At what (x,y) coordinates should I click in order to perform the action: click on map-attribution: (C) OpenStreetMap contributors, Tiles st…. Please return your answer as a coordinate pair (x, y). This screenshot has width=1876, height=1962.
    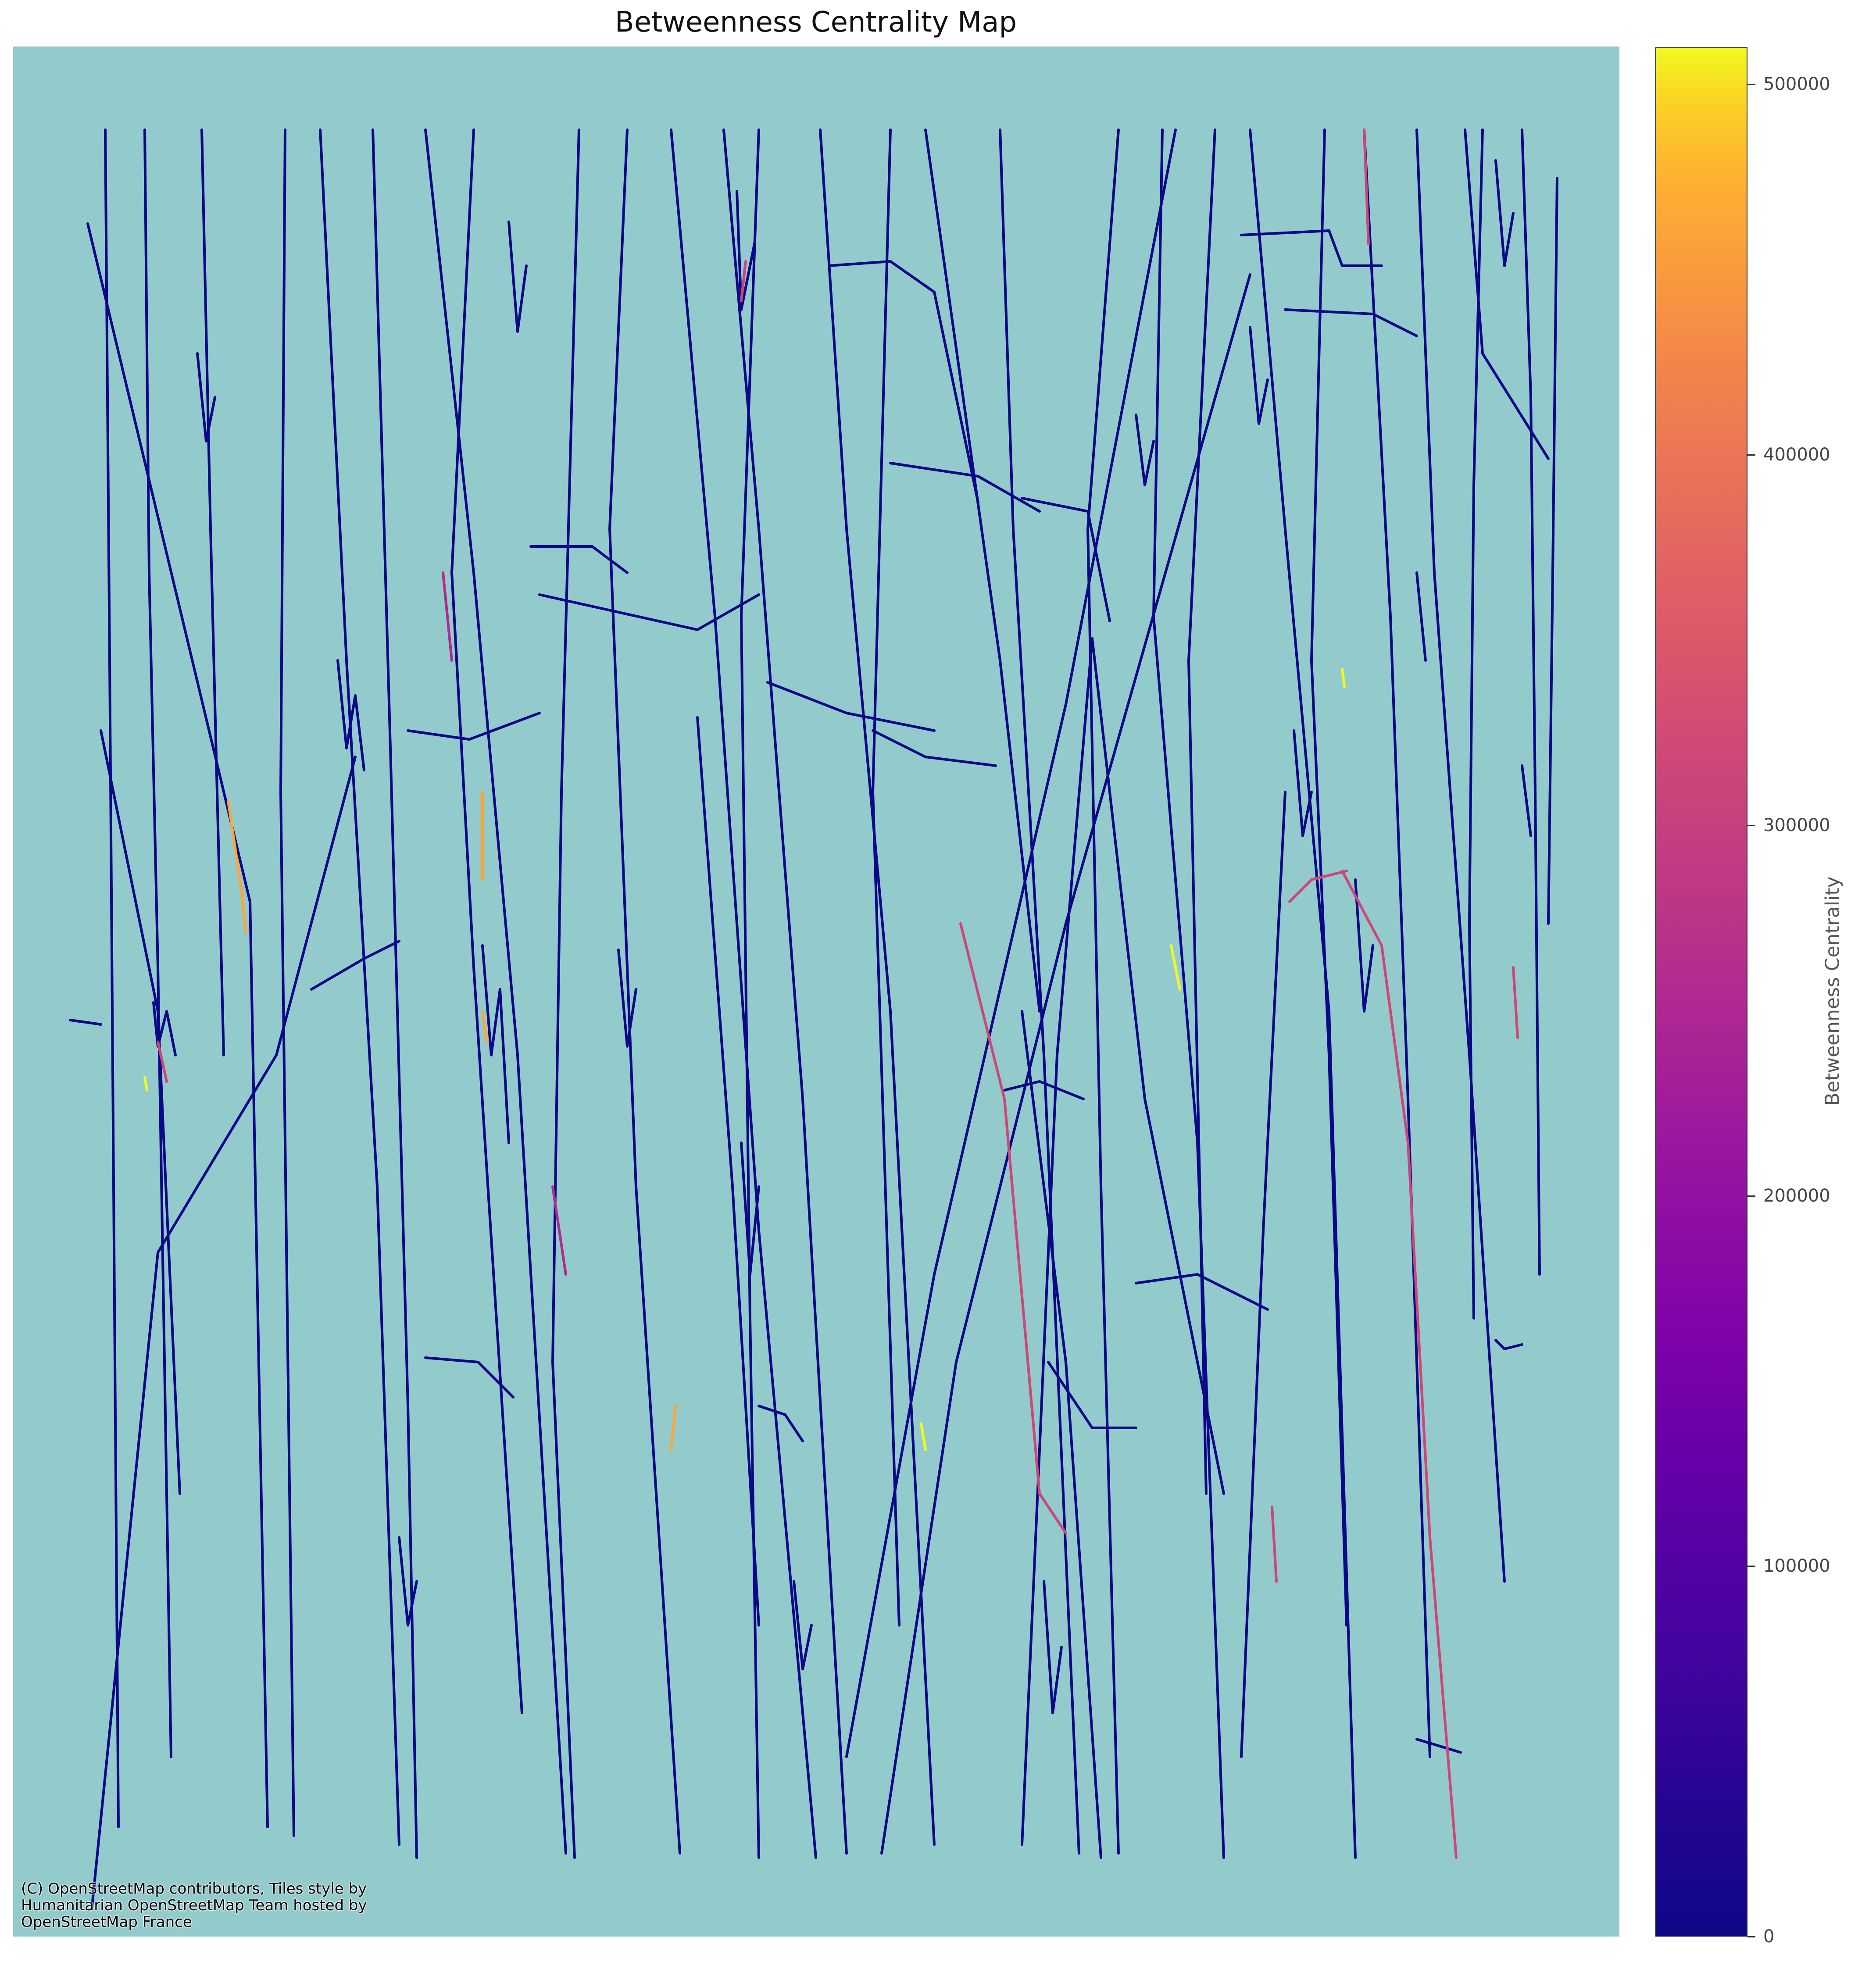
    Looking at the image, I should click on (194, 1906).